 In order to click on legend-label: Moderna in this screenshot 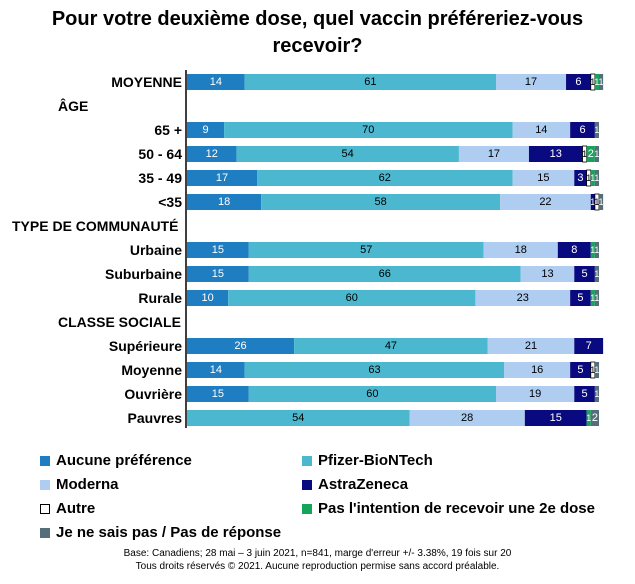, I will do `click(87, 484)`.